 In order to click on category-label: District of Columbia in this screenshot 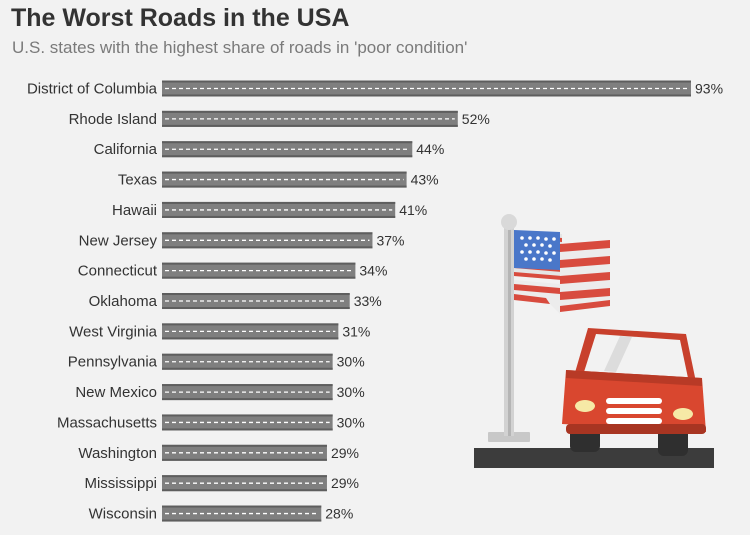, I will do `click(92, 89)`.